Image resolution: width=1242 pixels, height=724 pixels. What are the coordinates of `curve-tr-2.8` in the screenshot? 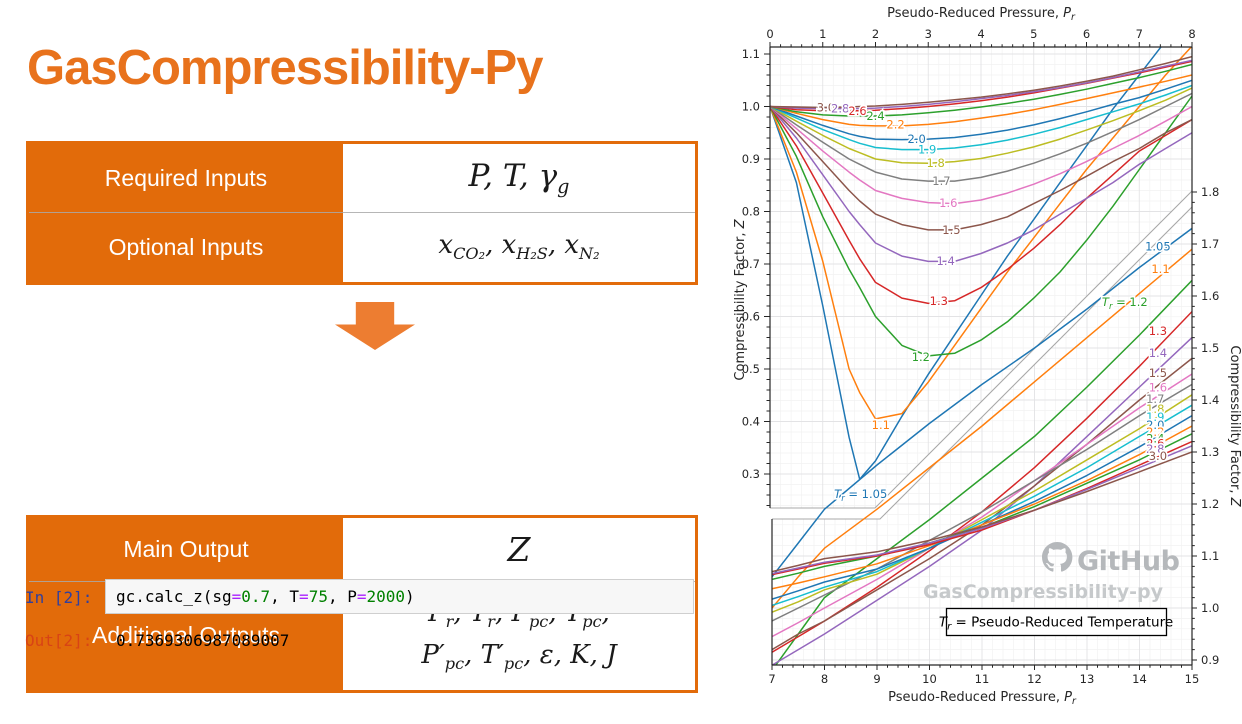 It's located at (982, 510).